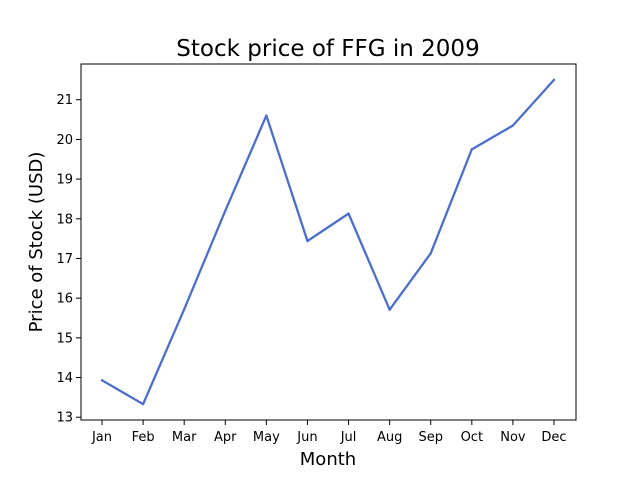 This screenshot has height=480, width=640. I want to click on y-tick-label: 18, so click(64, 219).